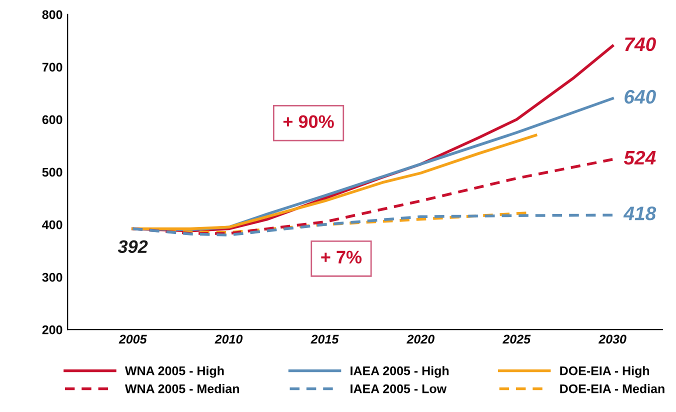 This screenshot has height=412, width=676. I want to click on y-tick-label: 600, so click(52, 119).